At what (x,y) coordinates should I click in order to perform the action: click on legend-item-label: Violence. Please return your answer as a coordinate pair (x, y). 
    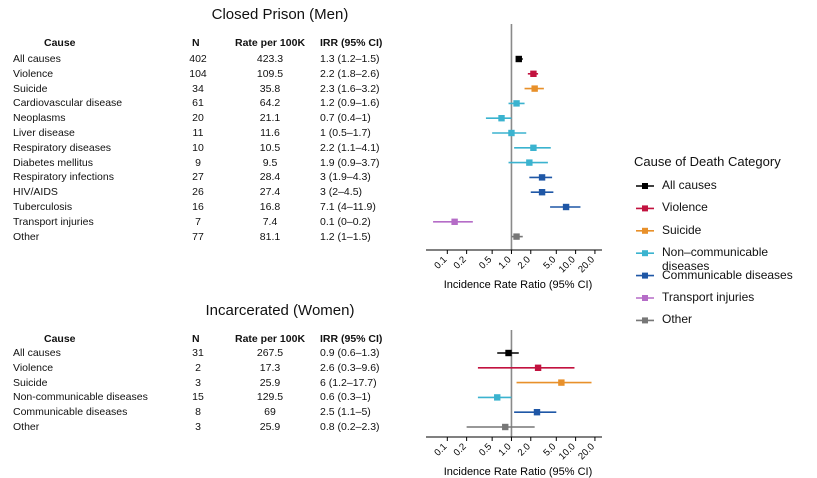
    Looking at the image, I should click on (685, 207).